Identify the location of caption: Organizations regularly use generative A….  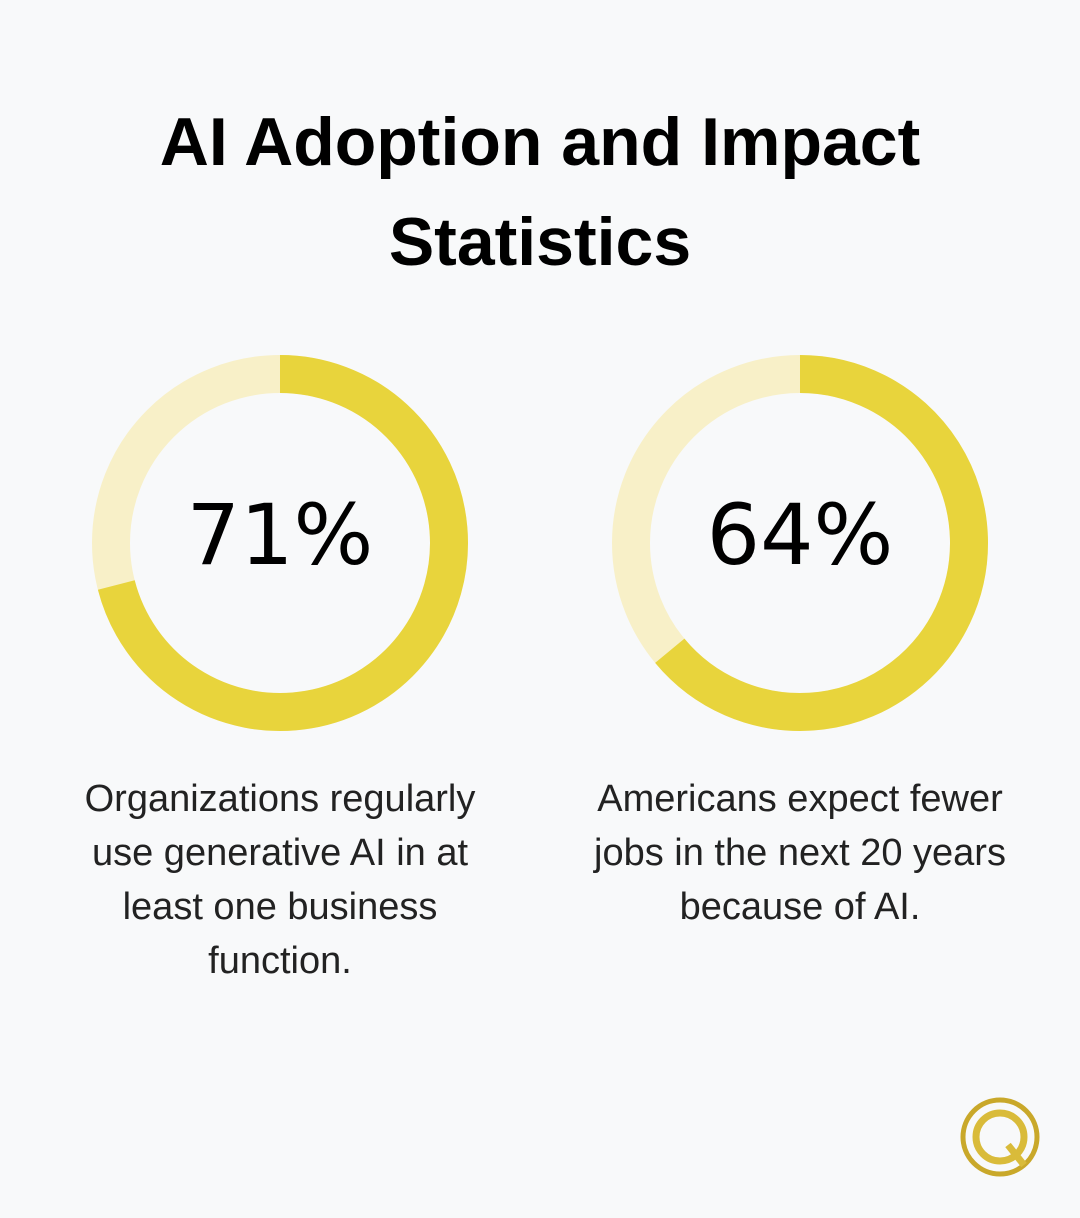
(280, 880).